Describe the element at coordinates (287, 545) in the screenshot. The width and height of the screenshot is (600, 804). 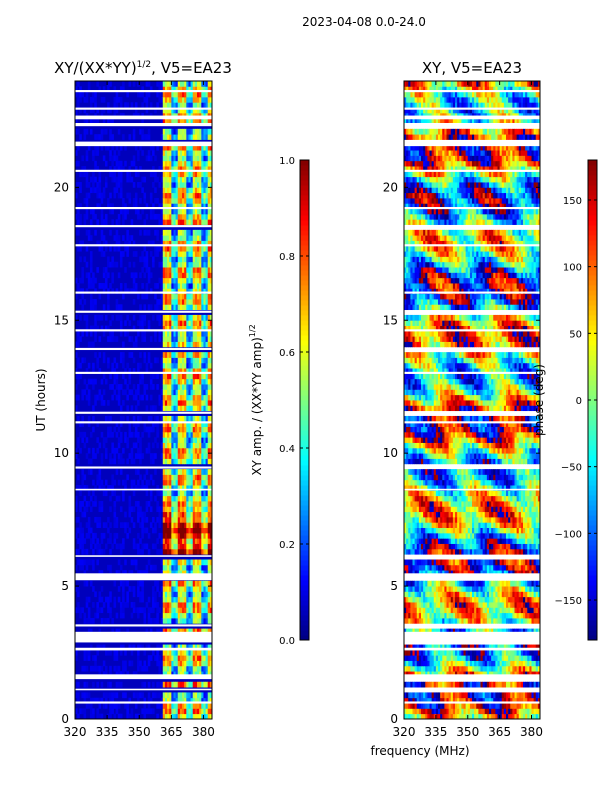
I see `colorbar-tick-label: 0.2` at that location.